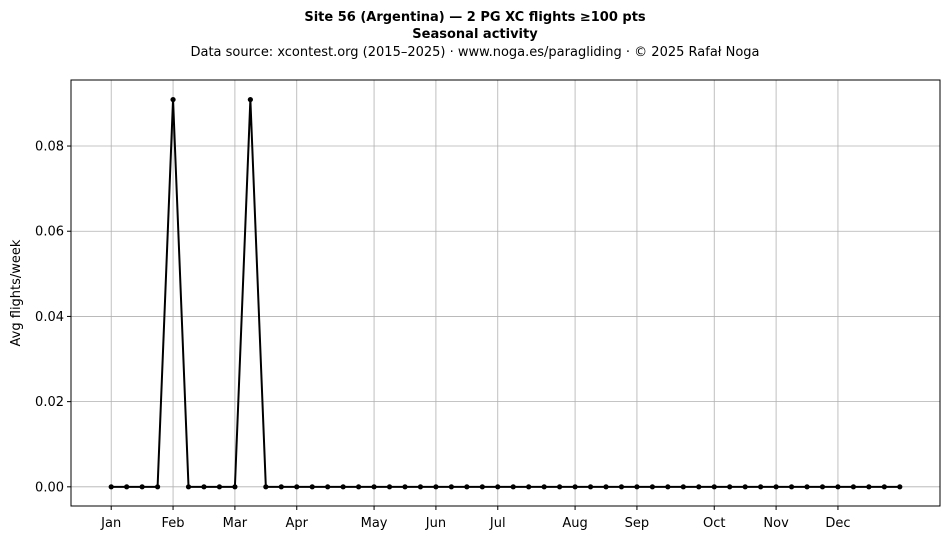  Describe the element at coordinates (49, 487) in the screenshot. I see `y-tick-label: 0.00` at that location.